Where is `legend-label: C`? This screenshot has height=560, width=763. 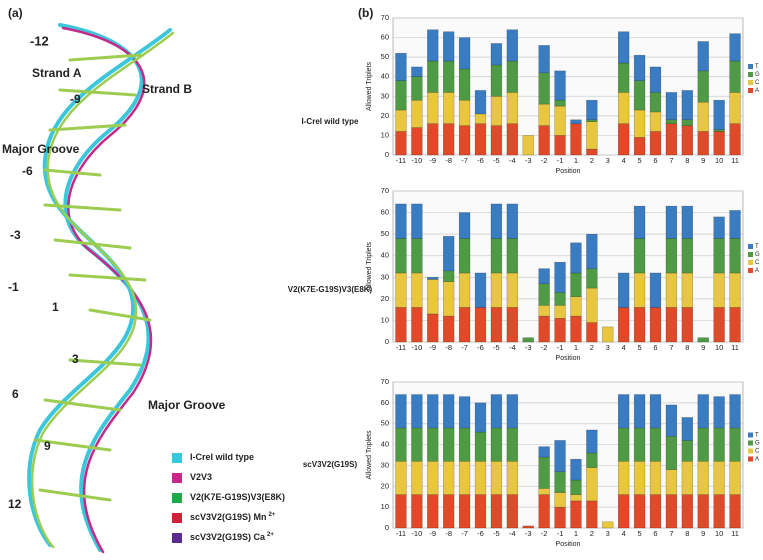
legend-label: C is located at coordinates (757, 452).